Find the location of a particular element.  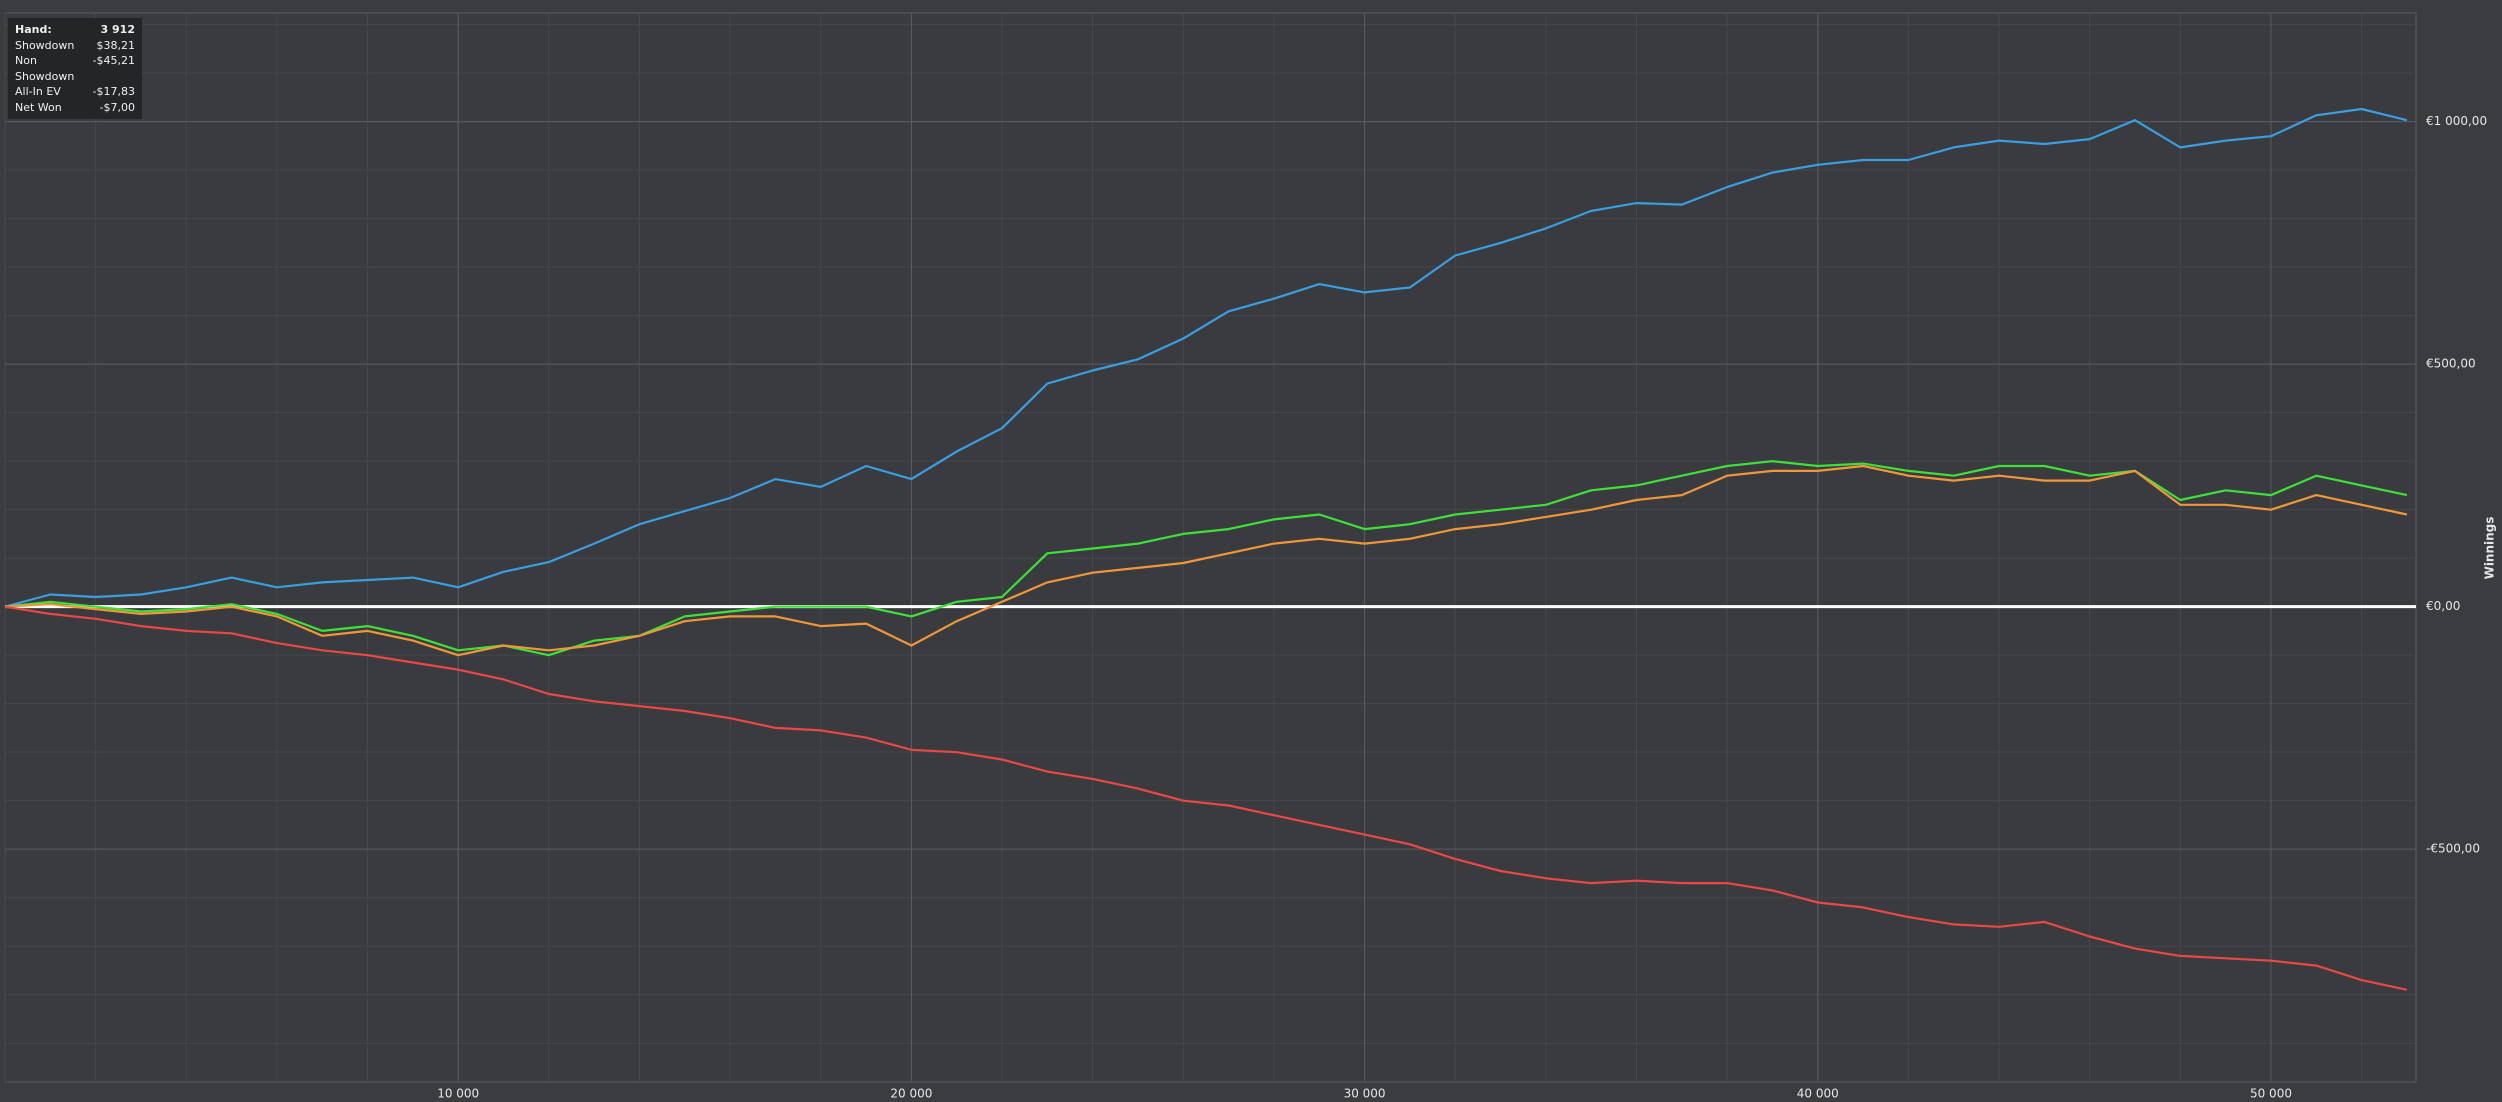

x-tick-label: 10 000 is located at coordinates (458, 1094).